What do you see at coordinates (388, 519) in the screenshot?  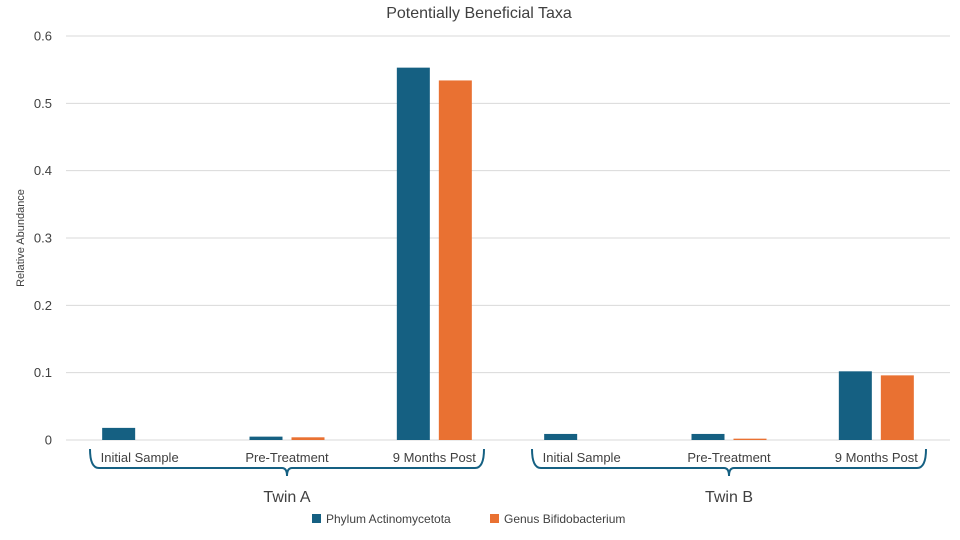 I see `legend-label: Phylum Actinomycetota` at bounding box center [388, 519].